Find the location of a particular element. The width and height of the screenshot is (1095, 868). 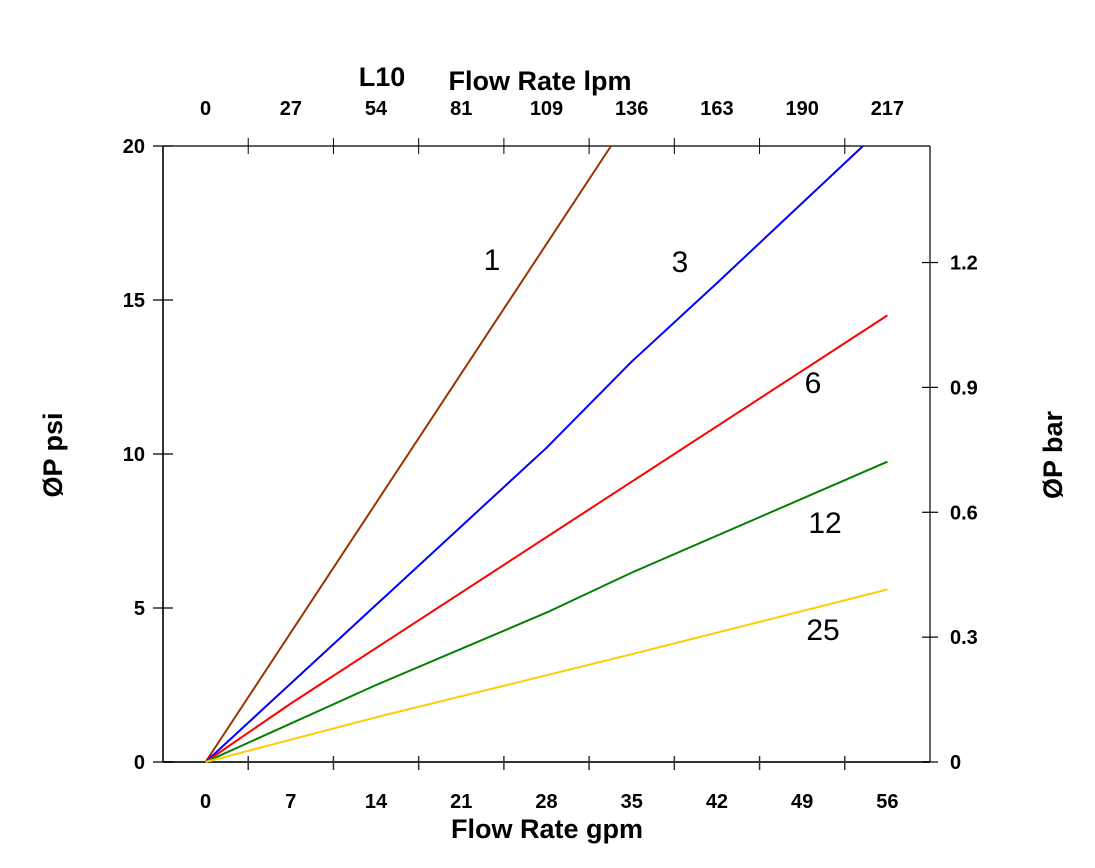

bottom-tick-label: 21 is located at coordinates (461, 802).